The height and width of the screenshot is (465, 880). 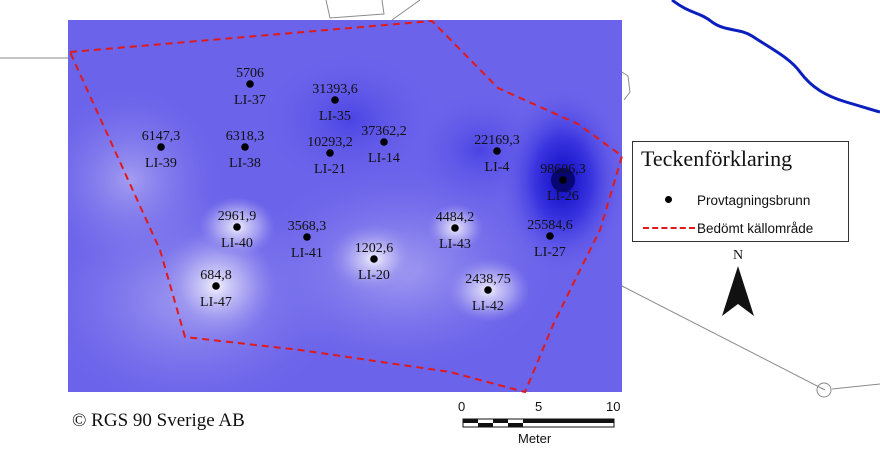 I want to click on legend-title: Teckenförklaring, so click(x=717, y=158).